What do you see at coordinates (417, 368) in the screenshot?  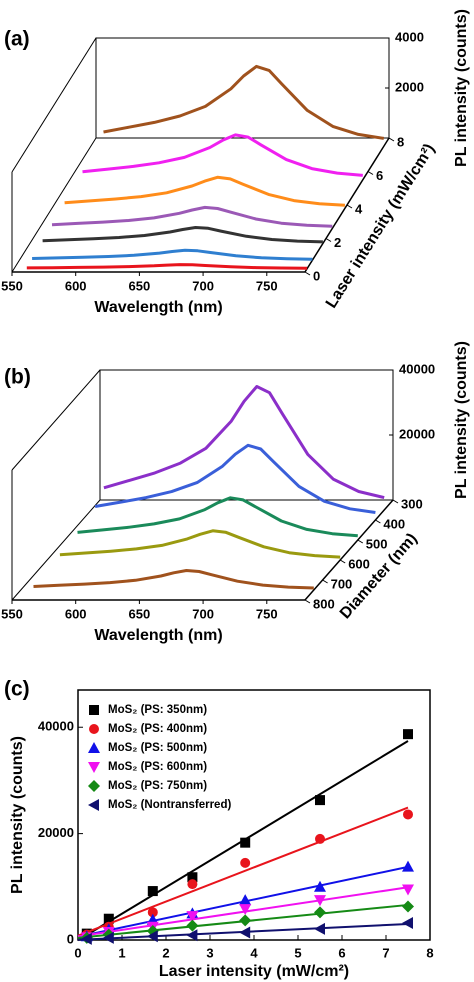 I see `z-tick-label: 40000` at bounding box center [417, 368].